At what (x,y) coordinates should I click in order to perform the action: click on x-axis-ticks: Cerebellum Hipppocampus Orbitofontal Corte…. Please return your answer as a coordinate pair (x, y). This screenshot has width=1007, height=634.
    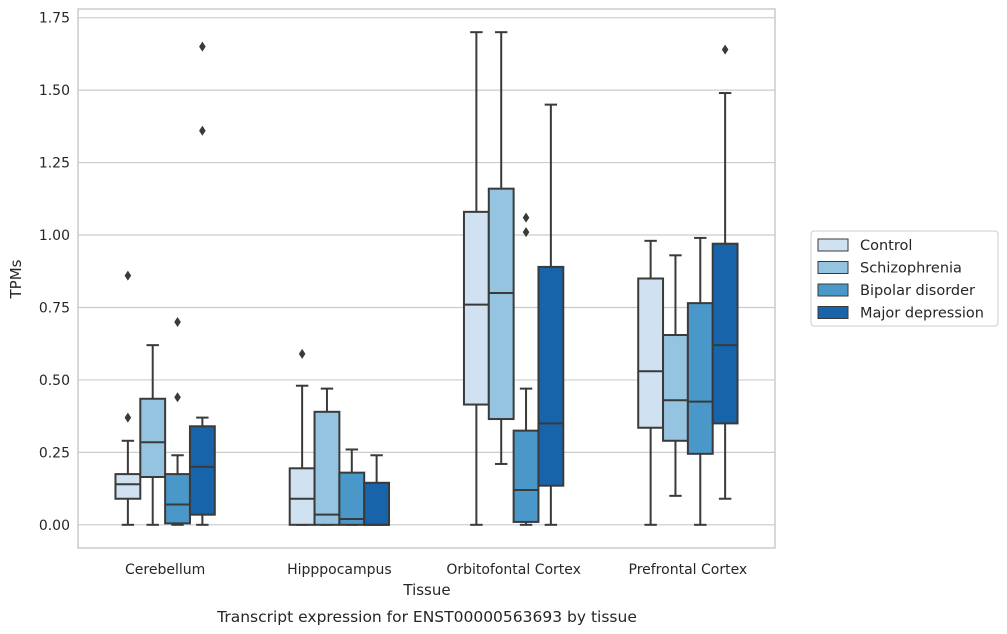
    Looking at the image, I should click on (436, 570).